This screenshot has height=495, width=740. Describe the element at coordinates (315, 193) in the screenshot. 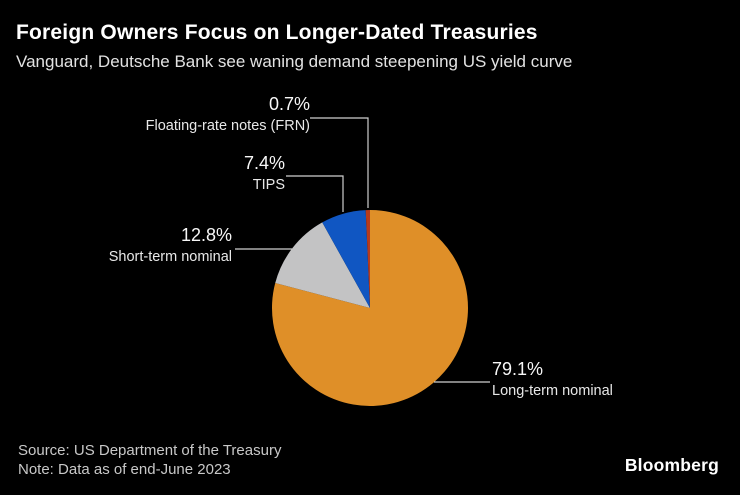

I see `leader-line-tips-icon` at that location.